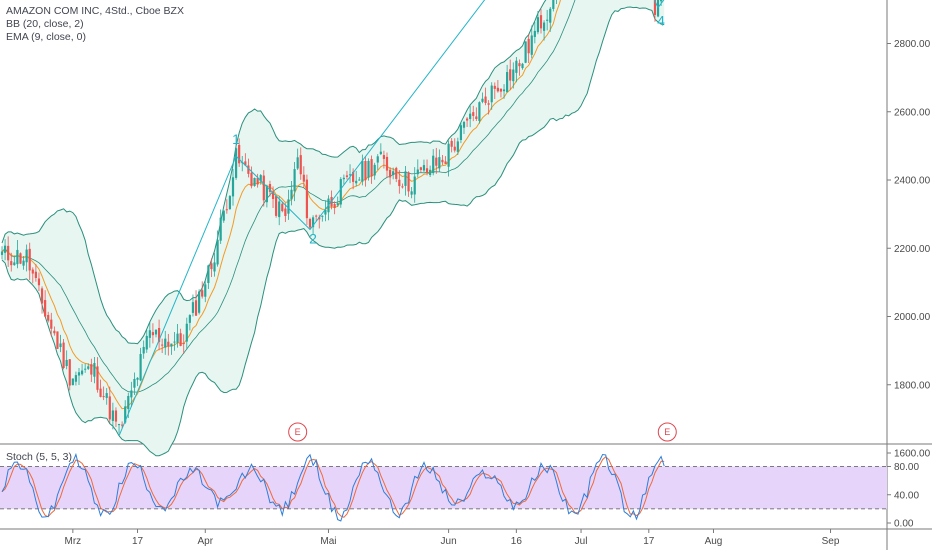  What do you see at coordinates (39, 457) in the screenshot?
I see `stoch-legend: Stoch (5, 5, 3)` at bounding box center [39, 457].